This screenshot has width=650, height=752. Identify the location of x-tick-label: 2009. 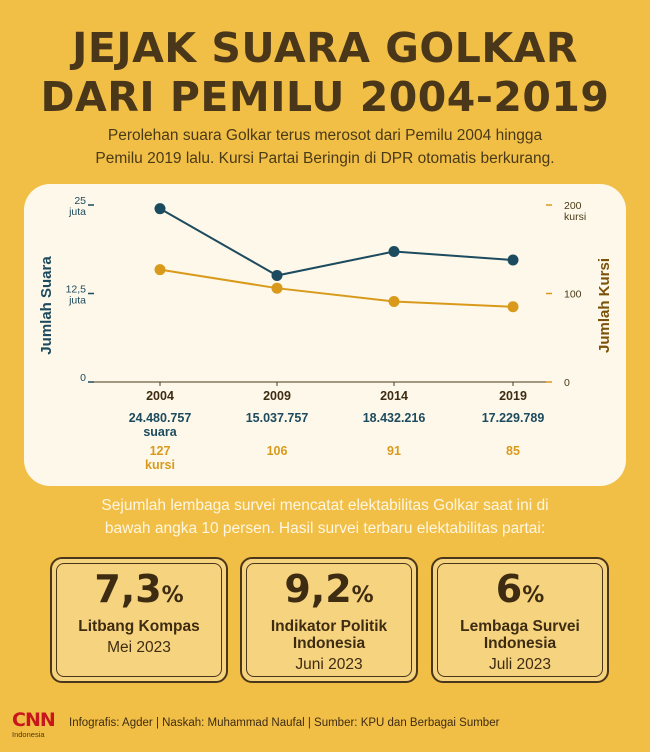
(277, 396).